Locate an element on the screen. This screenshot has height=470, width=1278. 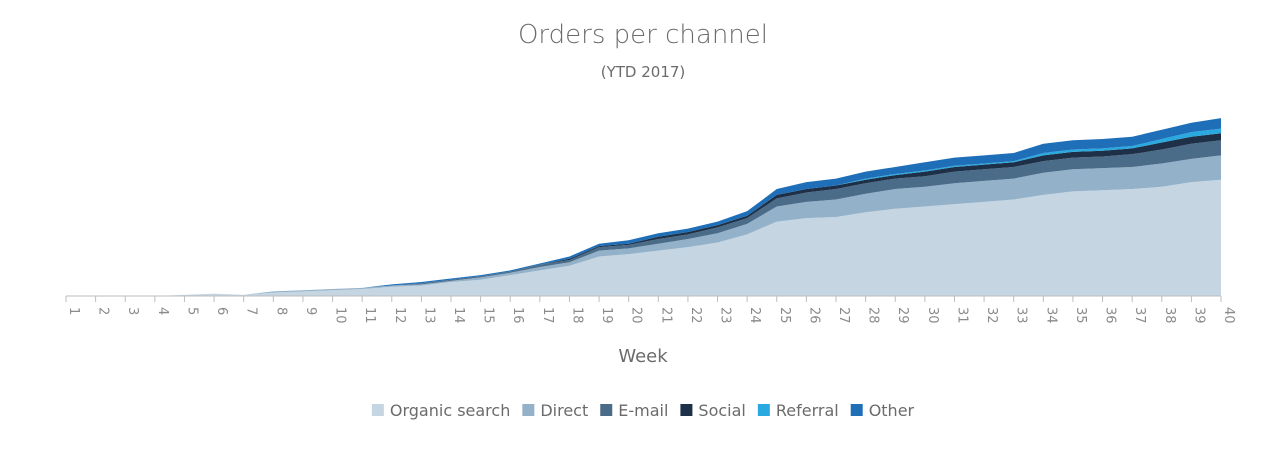
x-tick-label: 21 is located at coordinates (665, 315).